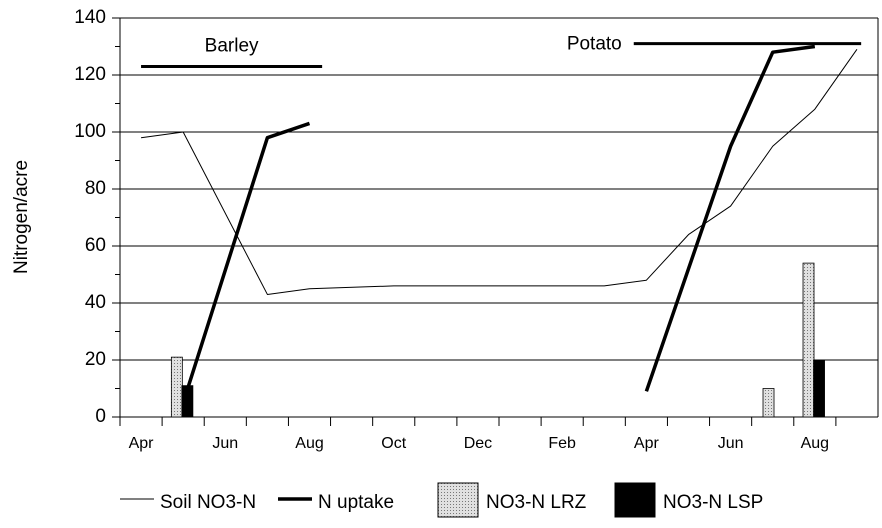 The height and width of the screenshot is (528, 882). What do you see at coordinates (208, 502) in the screenshot?
I see `legend-label: Soil NO3-N` at bounding box center [208, 502].